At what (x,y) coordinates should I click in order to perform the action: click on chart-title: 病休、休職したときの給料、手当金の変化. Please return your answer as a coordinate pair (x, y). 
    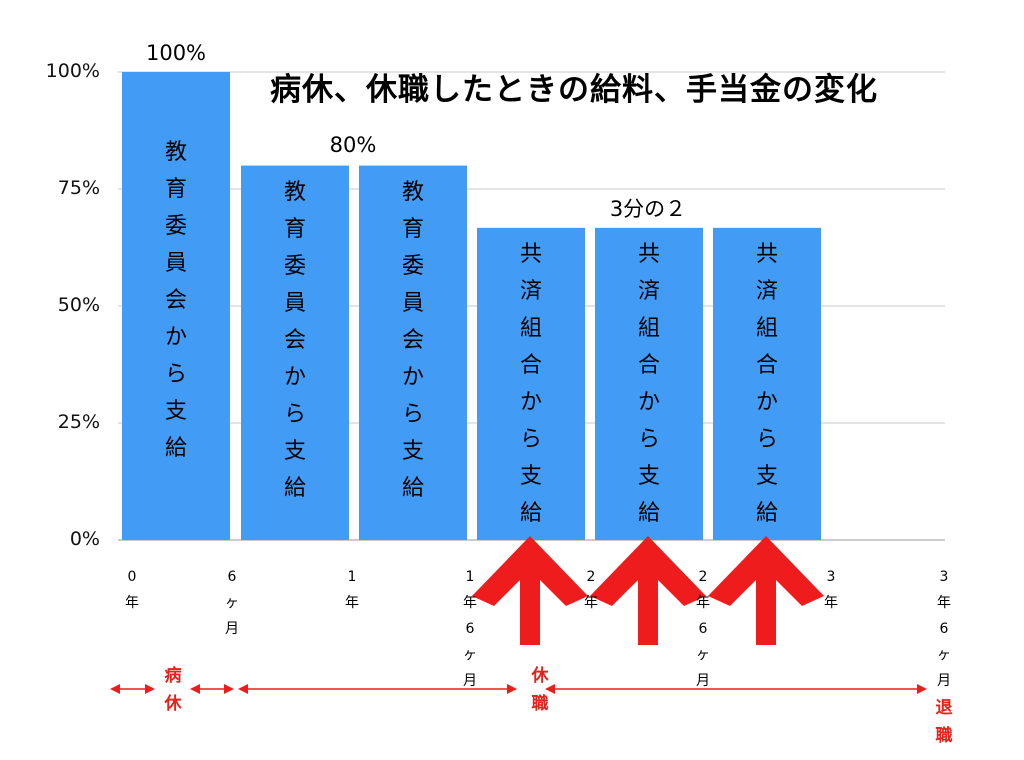
    Looking at the image, I should click on (574, 90).